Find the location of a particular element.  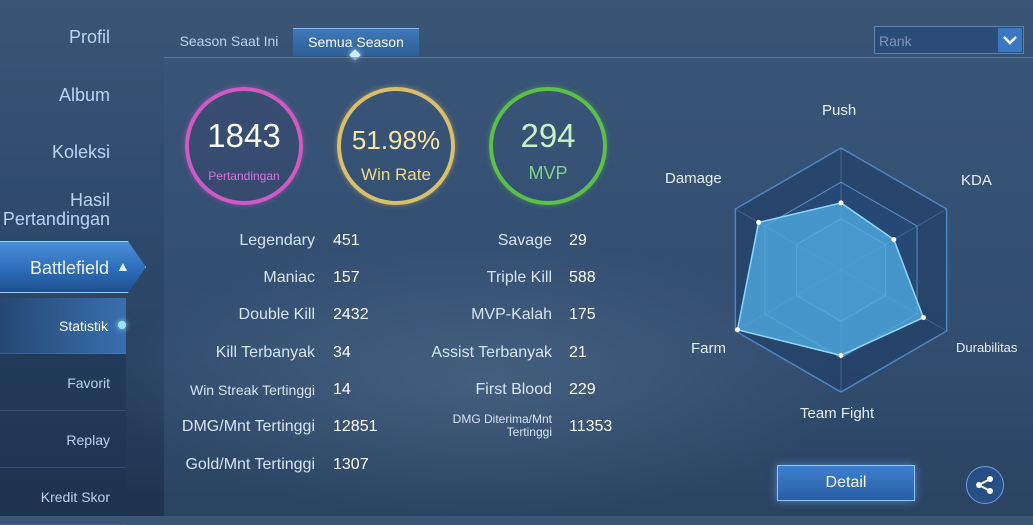

stat-label: DMG Diterima/Mnt Tertinggi is located at coordinates (502, 425).